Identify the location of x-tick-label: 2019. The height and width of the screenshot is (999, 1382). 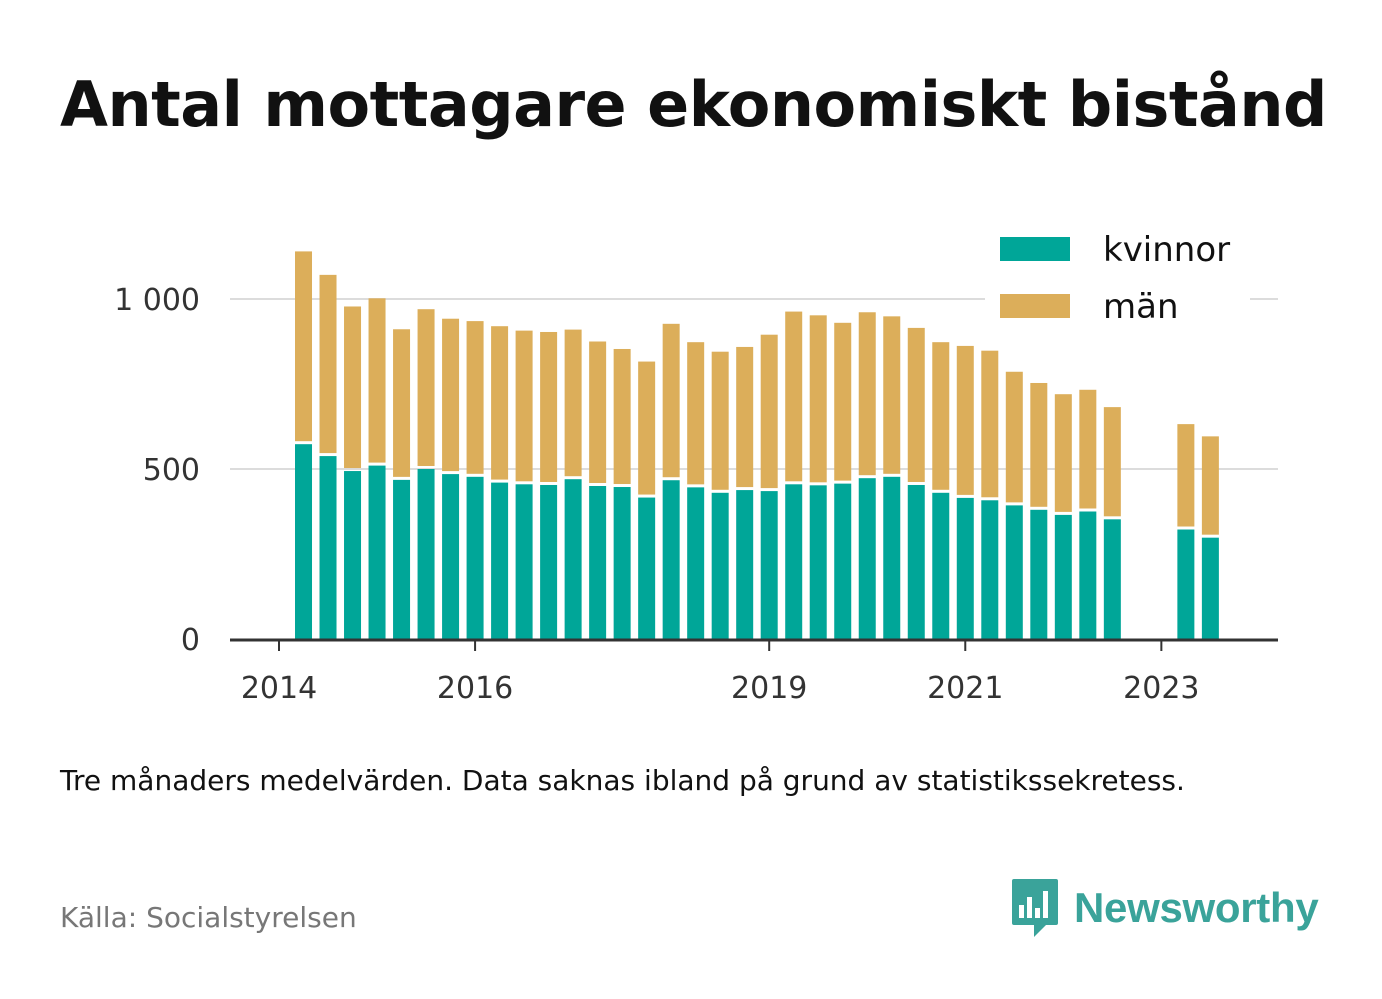
(769, 688).